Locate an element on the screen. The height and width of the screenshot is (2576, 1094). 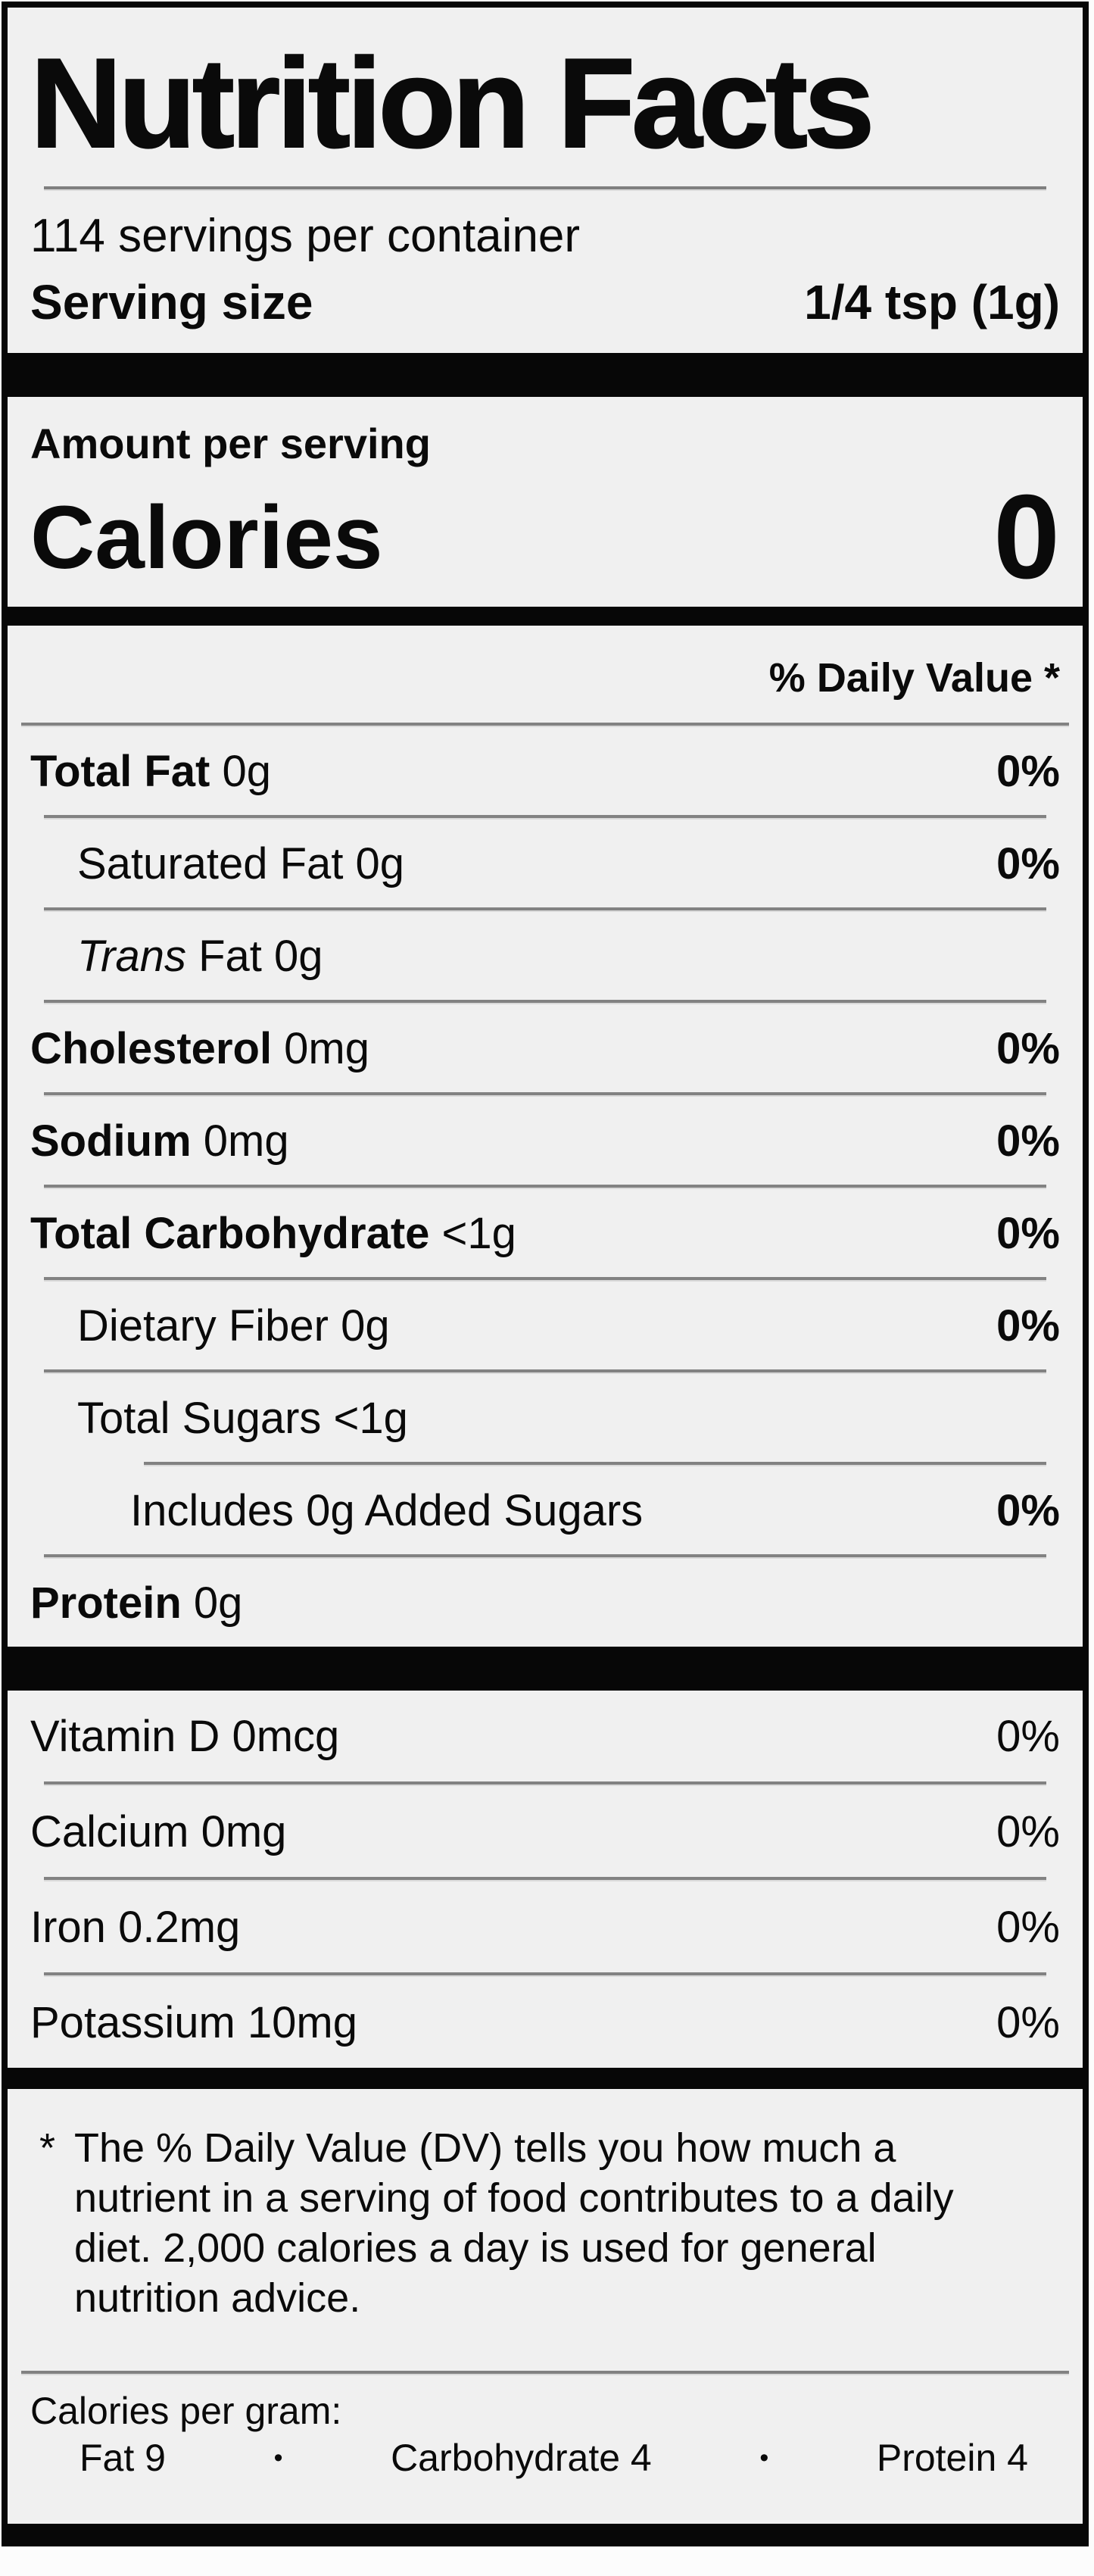
serving-size-row: Serving size 1/4 tsp (1g) is located at coordinates (545, 302).